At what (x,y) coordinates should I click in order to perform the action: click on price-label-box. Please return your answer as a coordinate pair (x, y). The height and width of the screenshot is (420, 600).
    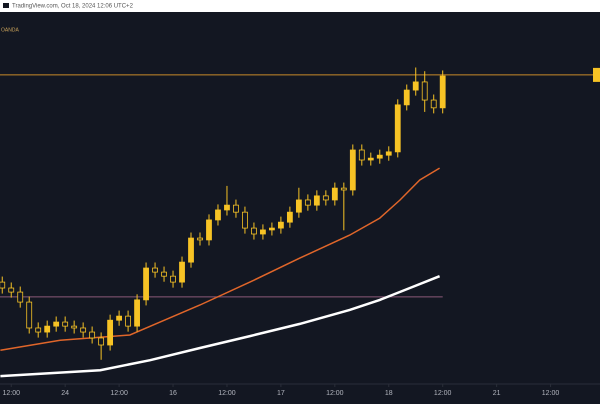
    Looking at the image, I should click on (596, 74).